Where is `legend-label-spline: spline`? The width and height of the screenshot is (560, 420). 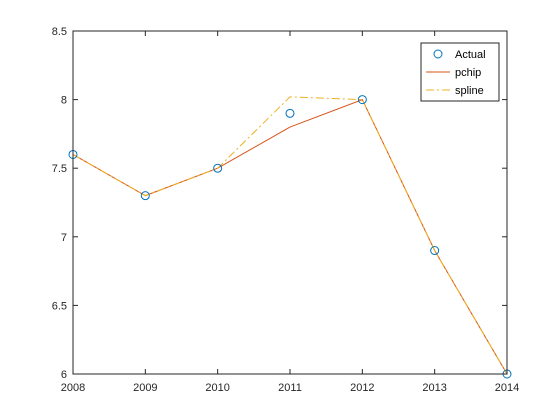
legend-label-spline: spline is located at coordinates (469, 91).